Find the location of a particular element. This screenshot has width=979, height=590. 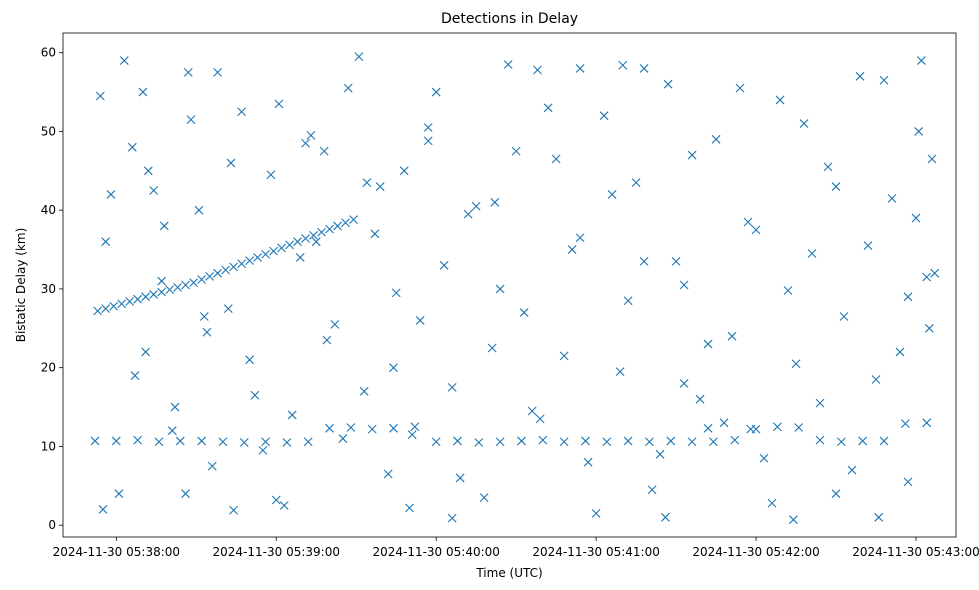

x-tick-label: 2024-11-30 05:38:00 is located at coordinates (116, 552).